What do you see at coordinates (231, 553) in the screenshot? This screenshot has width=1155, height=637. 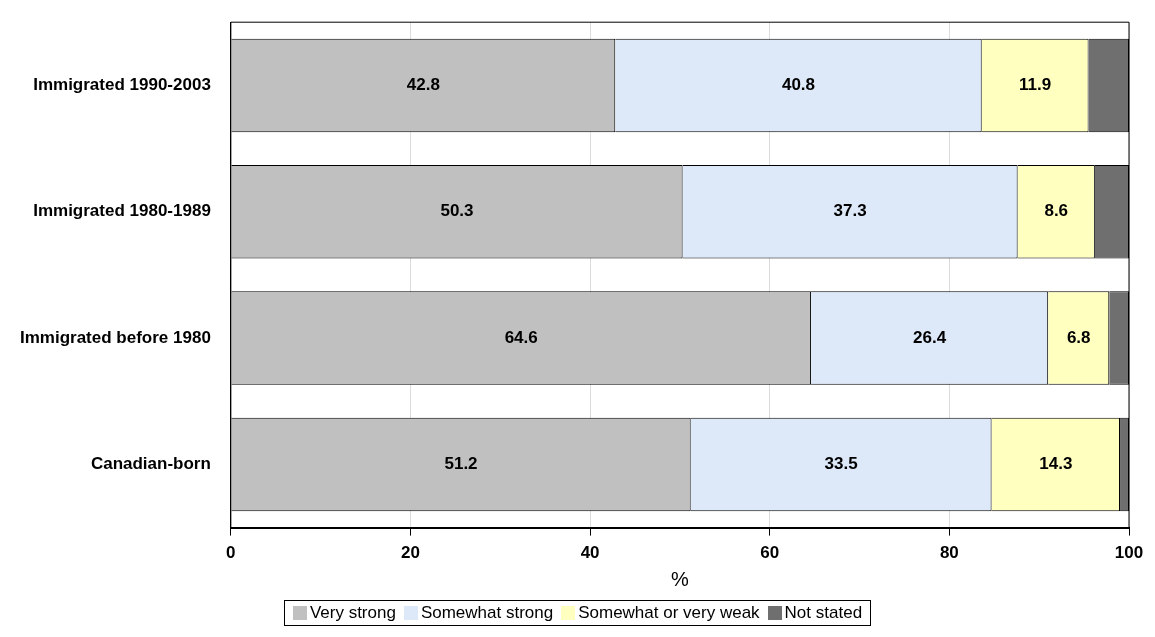 I see `x-tick-label: 0` at bounding box center [231, 553].